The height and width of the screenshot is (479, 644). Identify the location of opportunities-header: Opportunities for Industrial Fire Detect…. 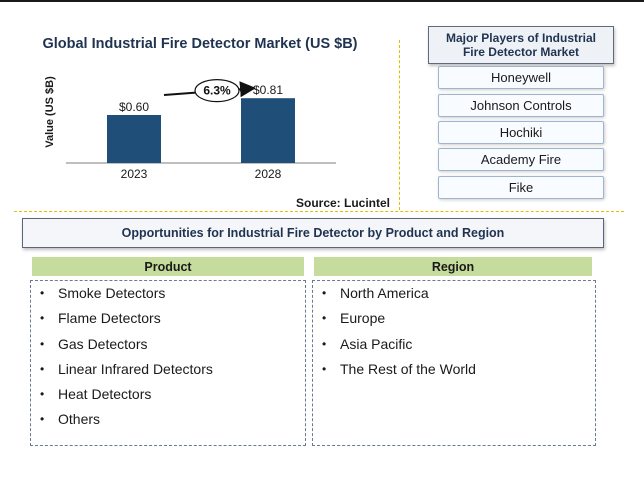
(313, 233).